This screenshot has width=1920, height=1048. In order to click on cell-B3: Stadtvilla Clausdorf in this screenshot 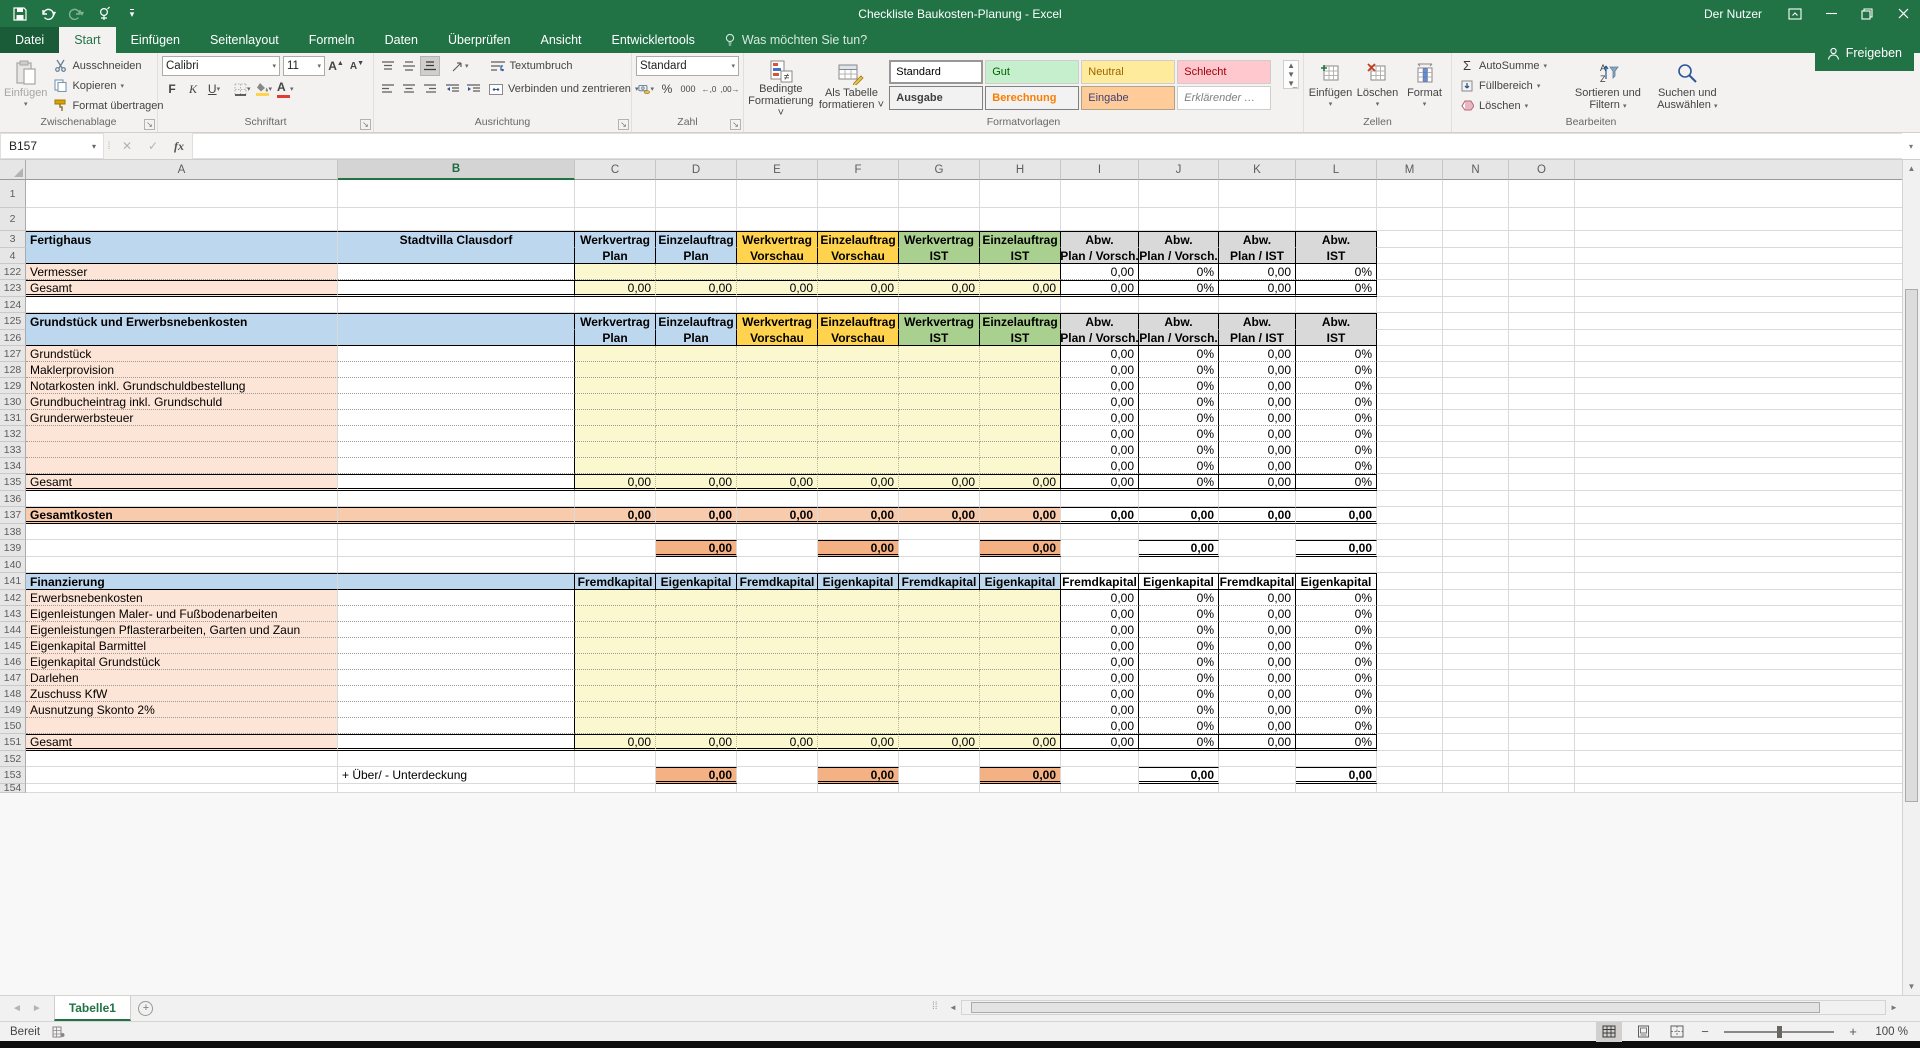, I will do `click(456, 239)`.